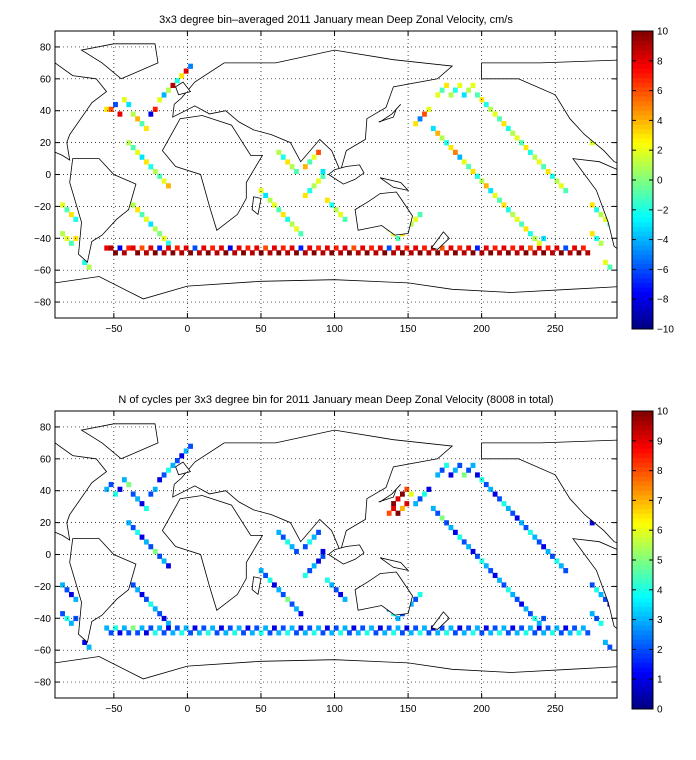  What do you see at coordinates (660, 590) in the screenshot?
I see `colorbar-tick-label: 4` at bounding box center [660, 590].